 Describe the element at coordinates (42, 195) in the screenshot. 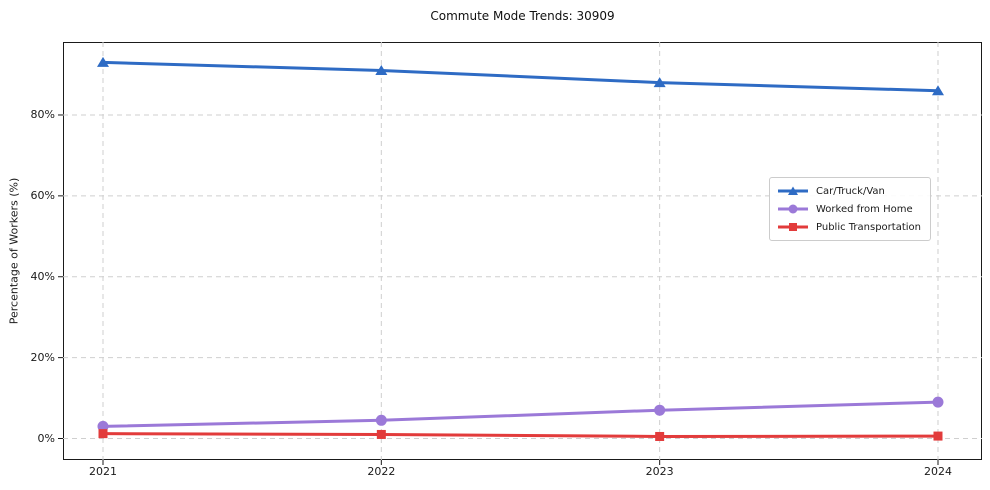

I see `y-tick-label: 60%` at that location.